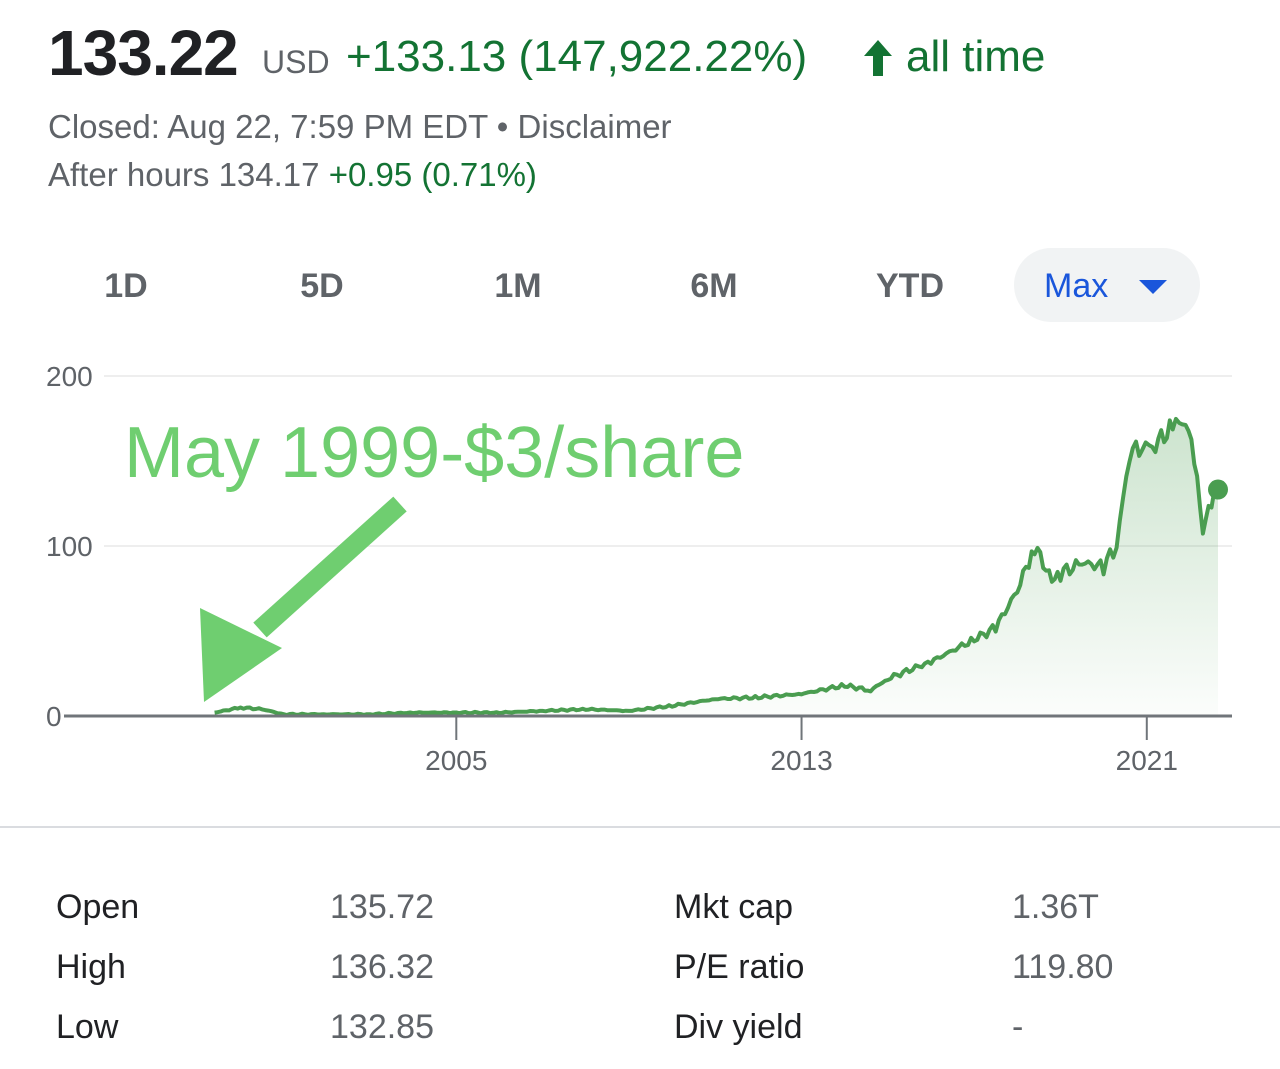  What do you see at coordinates (91, 967) in the screenshot?
I see `stat-label-high: High` at bounding box center [91, 967].